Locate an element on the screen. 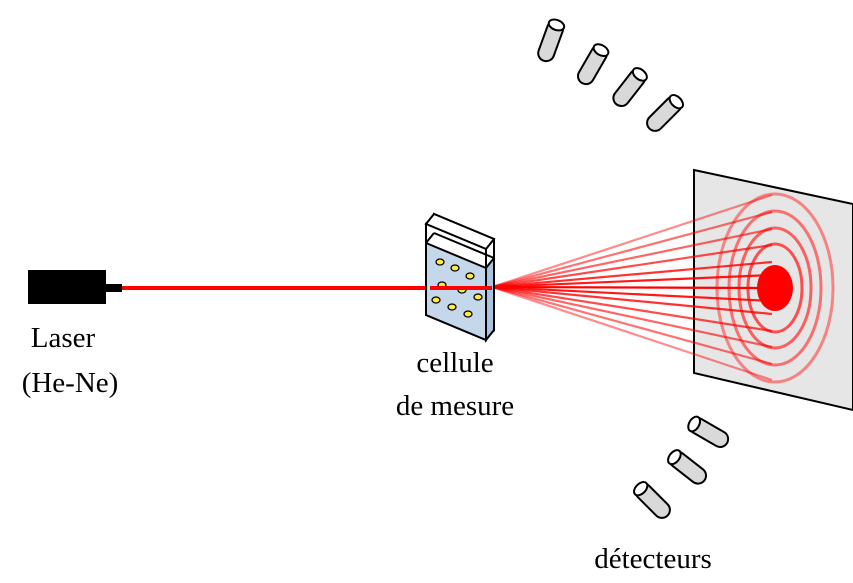 This screenshot has width=853, height=583. detectors-lower is located at coordinates (681, 467).